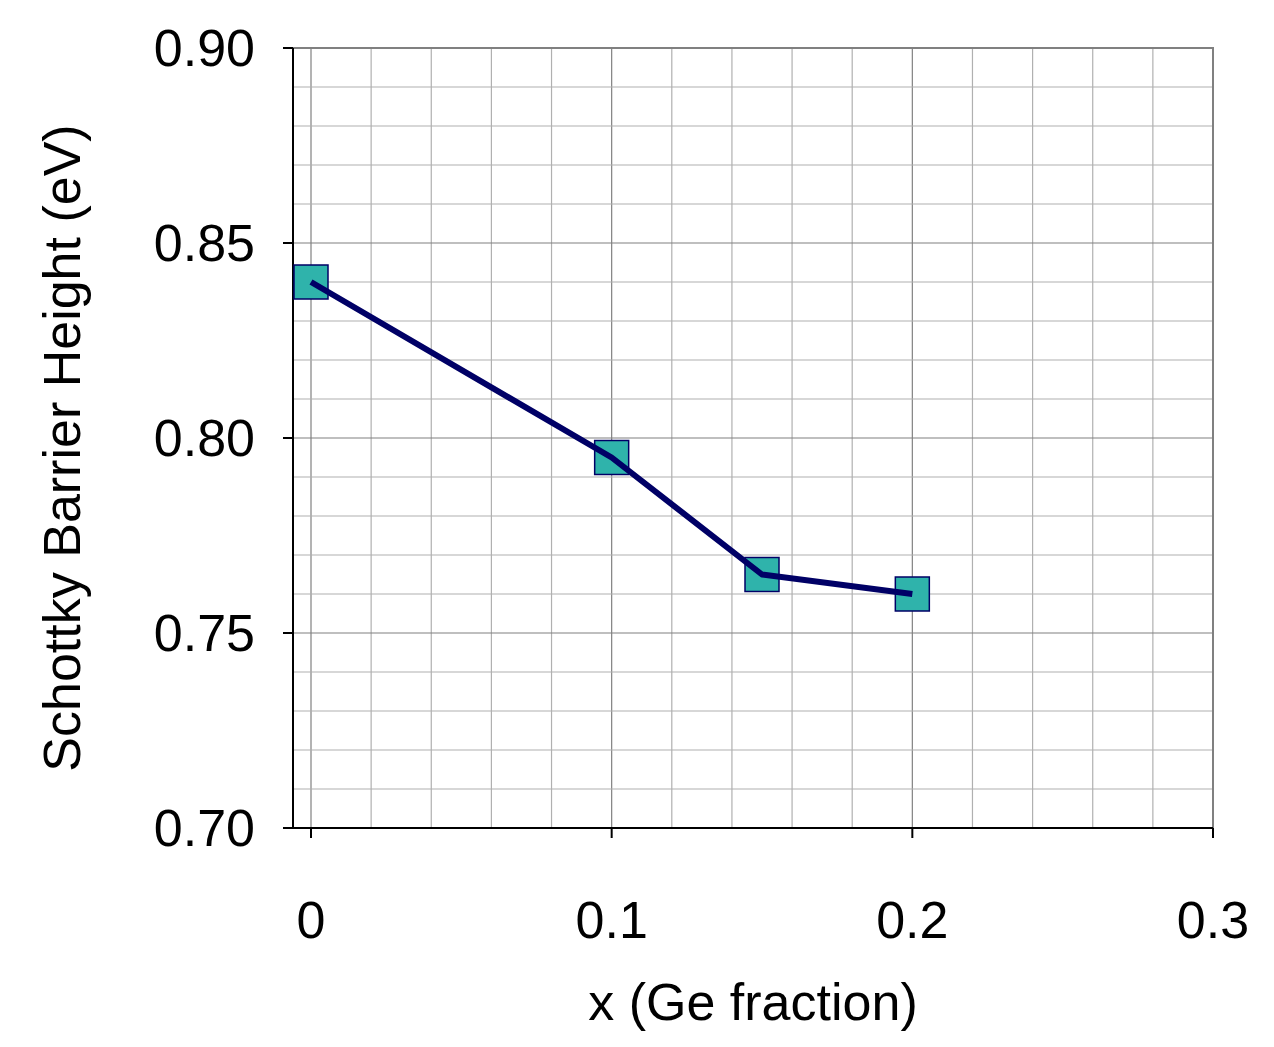 The height and width of the screenshot is (1047, 1274). What do you see at coordinates (204, 828) in the screenshot?
I see `y-tick-label: 0.70` at bounding box center [204, 828].